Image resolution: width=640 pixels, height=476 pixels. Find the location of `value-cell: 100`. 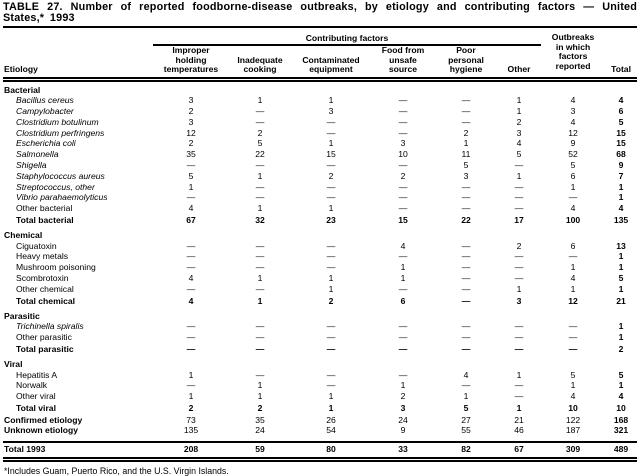

value-cell: 100 is located at coordinates (573, 220).